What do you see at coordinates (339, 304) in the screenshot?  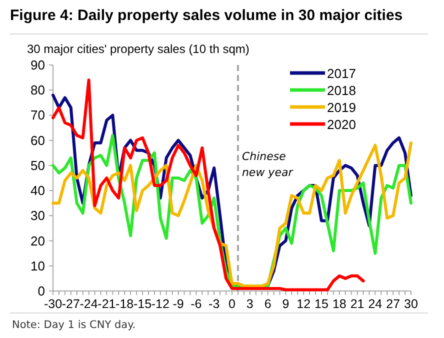 I see `x-tick-label: 18` at bounding box center [339, 304].